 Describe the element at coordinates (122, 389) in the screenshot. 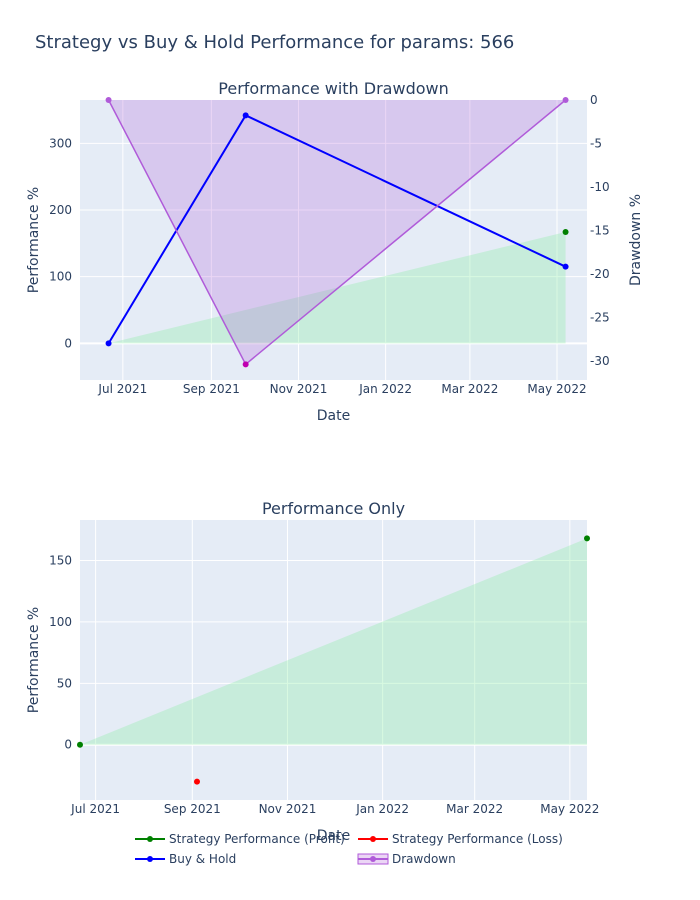

I see `chart1-x-tick-label: Jul 2021` at that location.